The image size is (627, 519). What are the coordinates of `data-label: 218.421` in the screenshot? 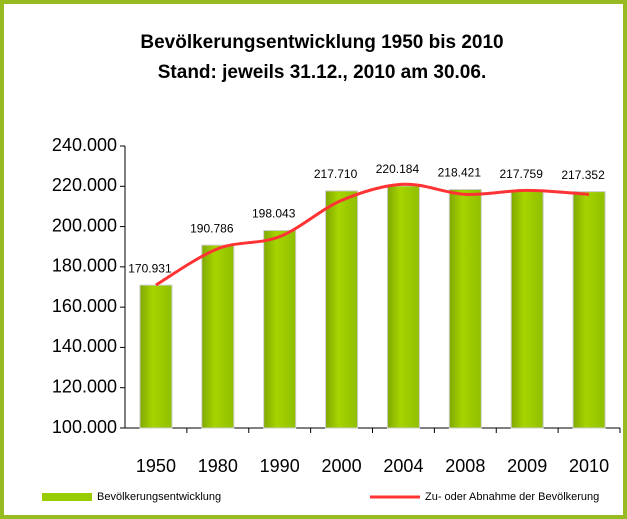 It's located at (460, 173).